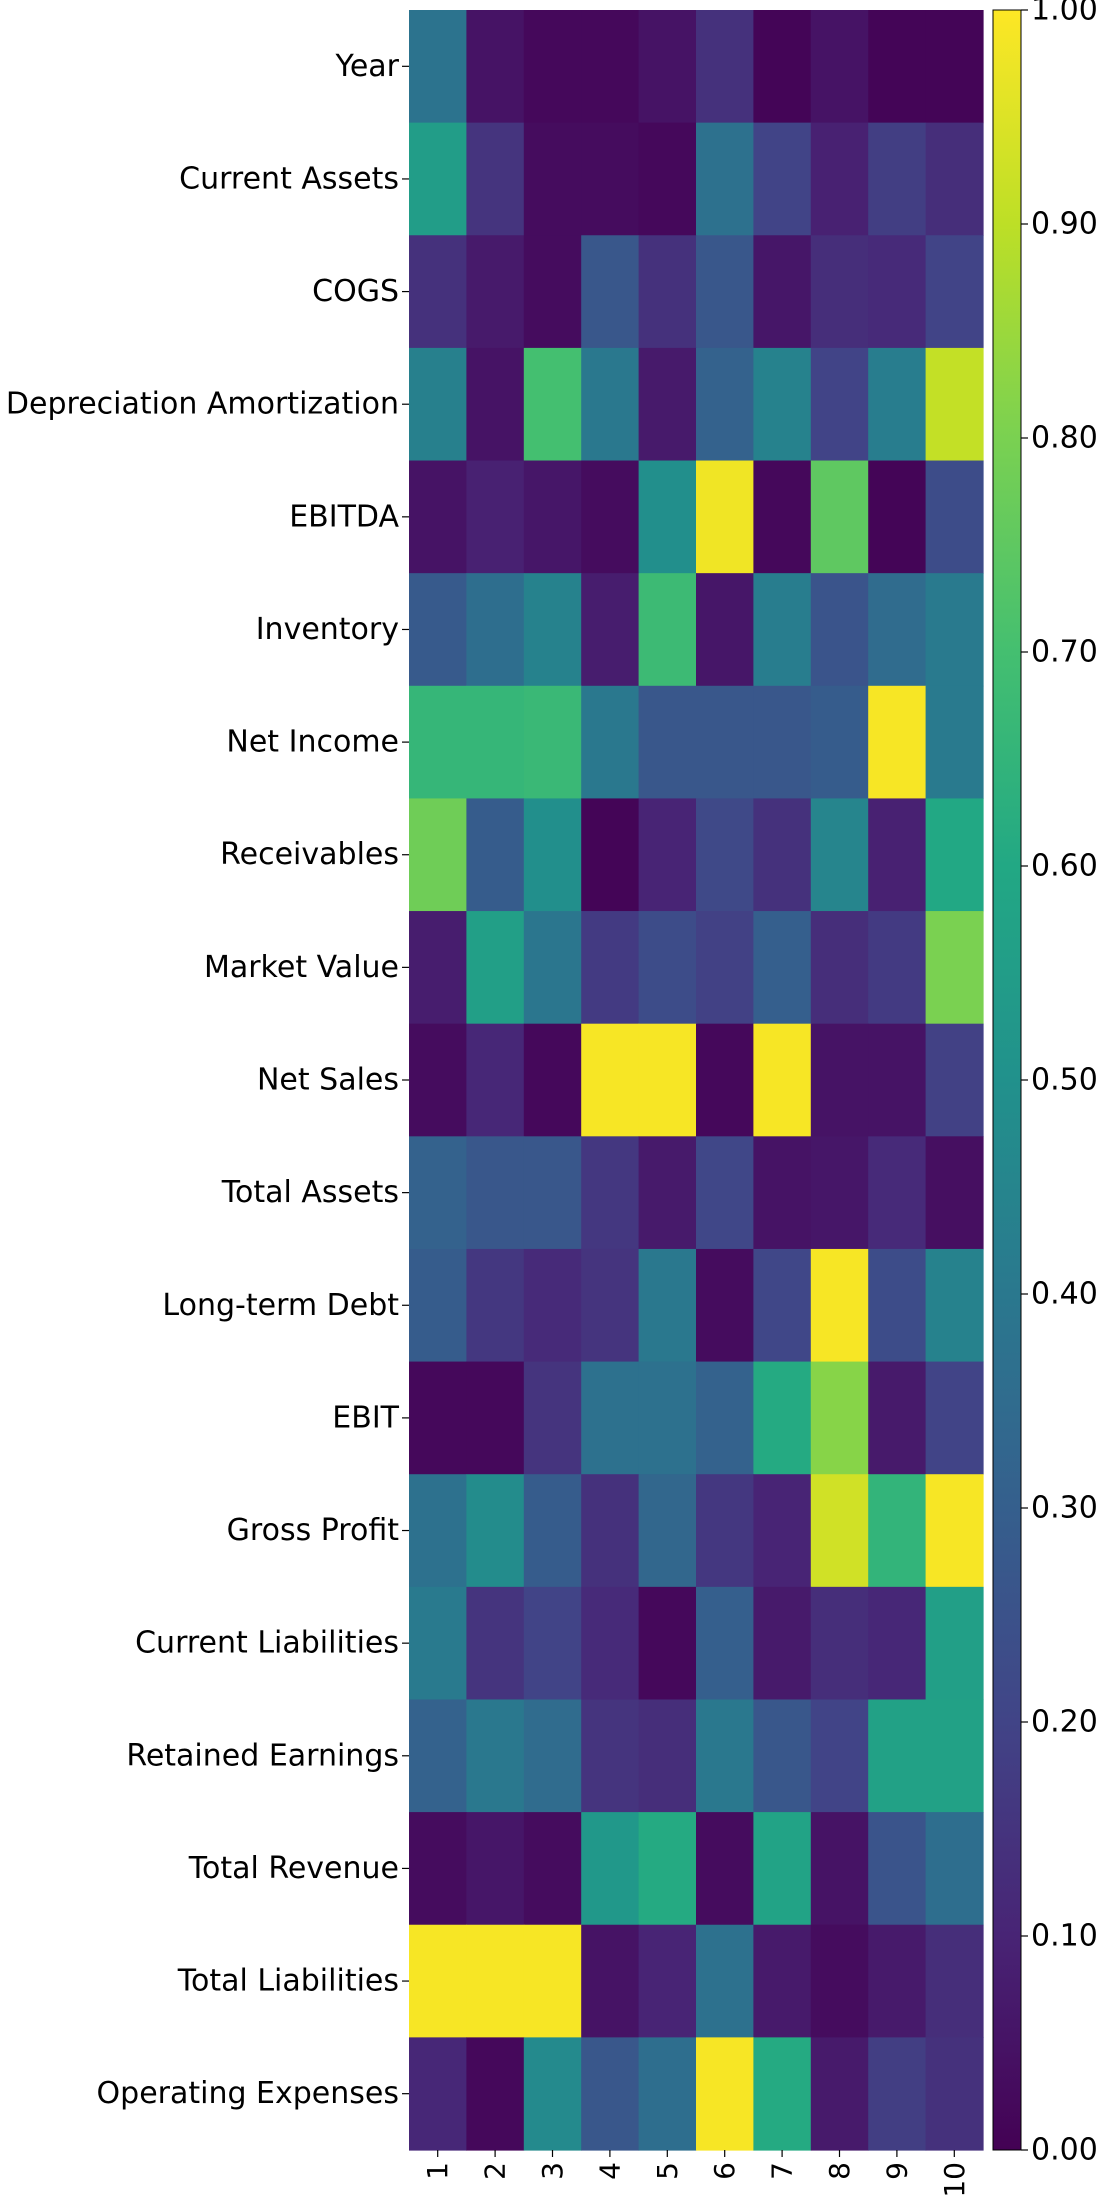 The height and width of the screenshot is (2199, 1100). I want to click on x-tick-label: 6, so click(724, 2171).